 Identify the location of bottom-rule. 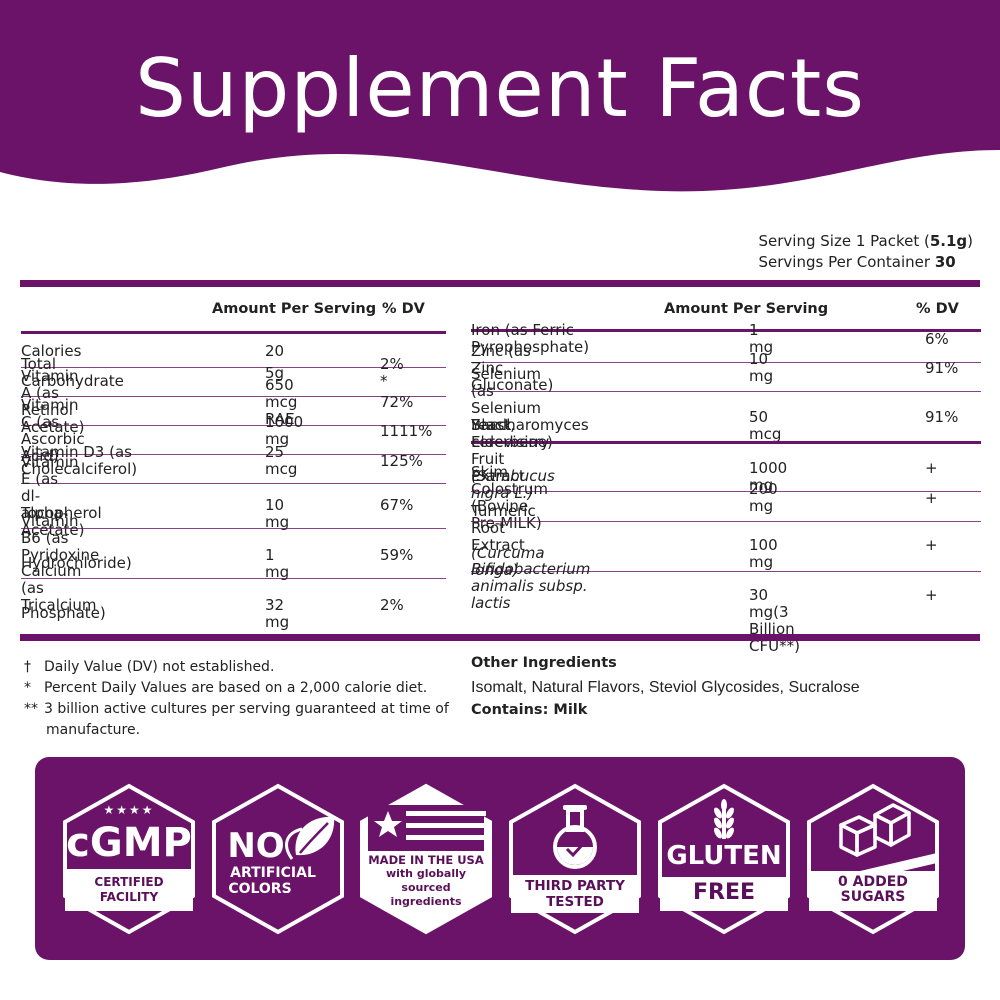
(500, 637).